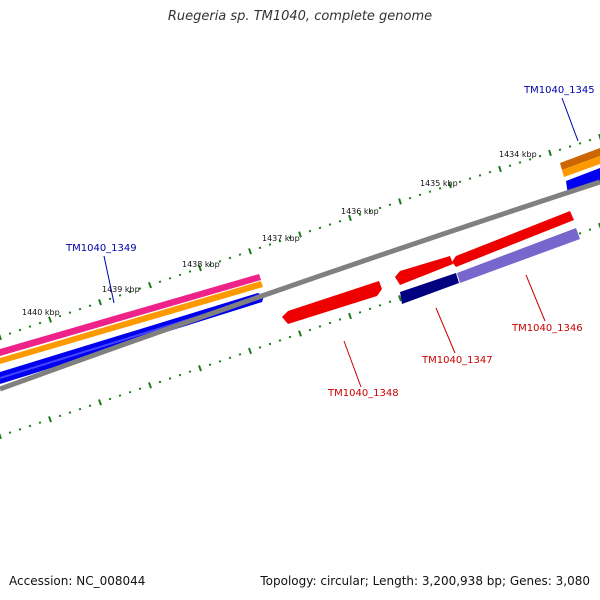 The width and height of the screenshot is (600, 600). I want to click on kbp-label-1434: 1434 kbp, so click(518, 154).